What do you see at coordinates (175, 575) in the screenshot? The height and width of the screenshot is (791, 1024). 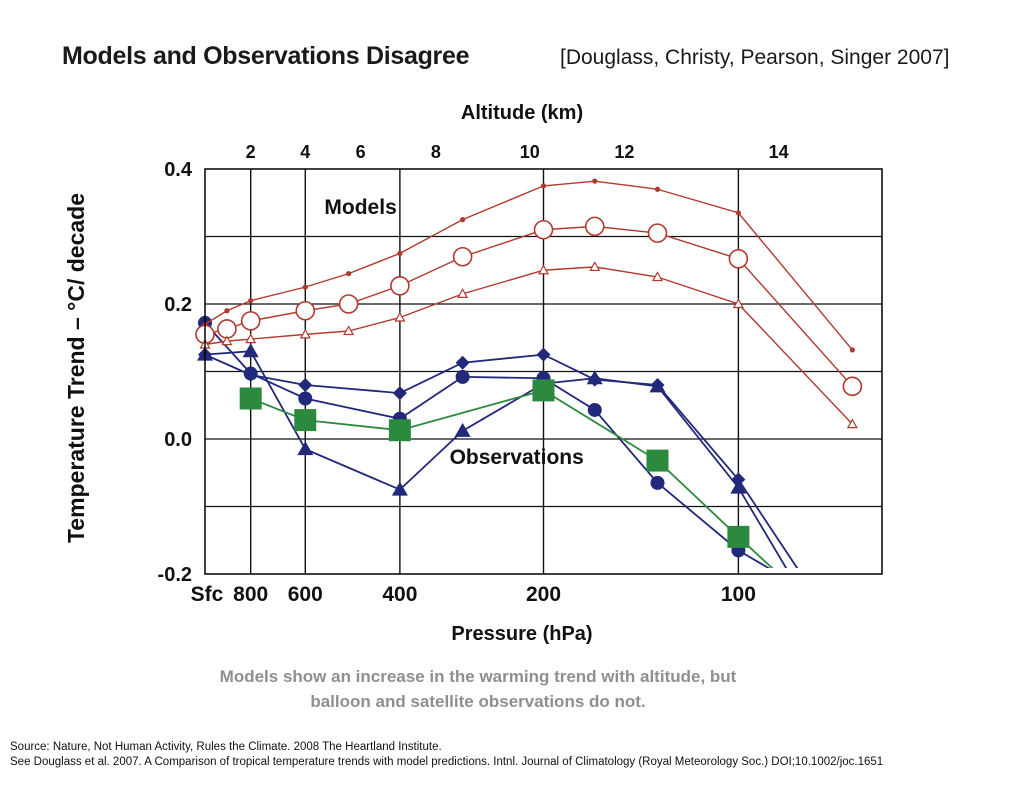 I see `y-tick-label: -0.2` at bounding box center [175, 575].